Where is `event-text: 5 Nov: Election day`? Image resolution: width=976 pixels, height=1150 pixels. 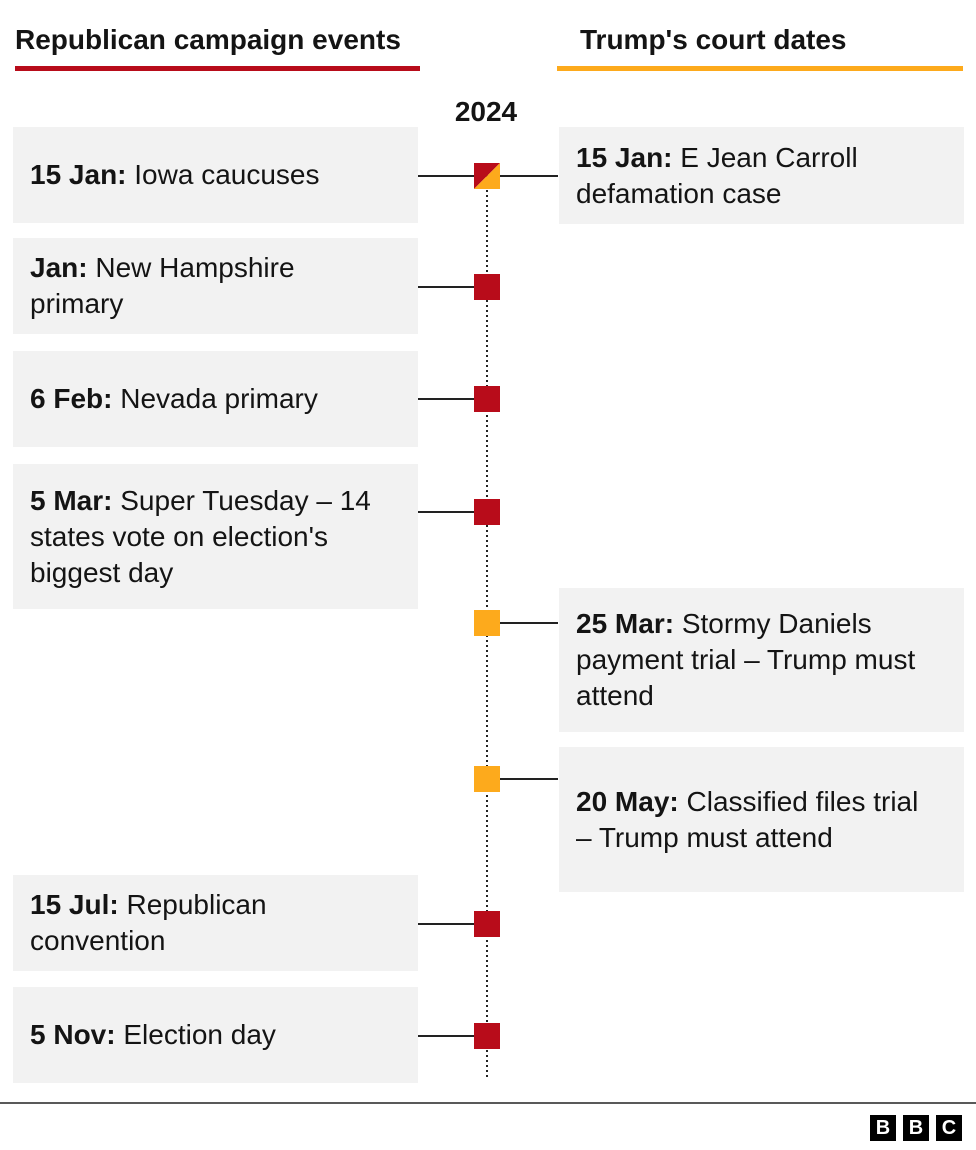
event-text: 5 Nov: Election day is located at coordinates (153, 1035).